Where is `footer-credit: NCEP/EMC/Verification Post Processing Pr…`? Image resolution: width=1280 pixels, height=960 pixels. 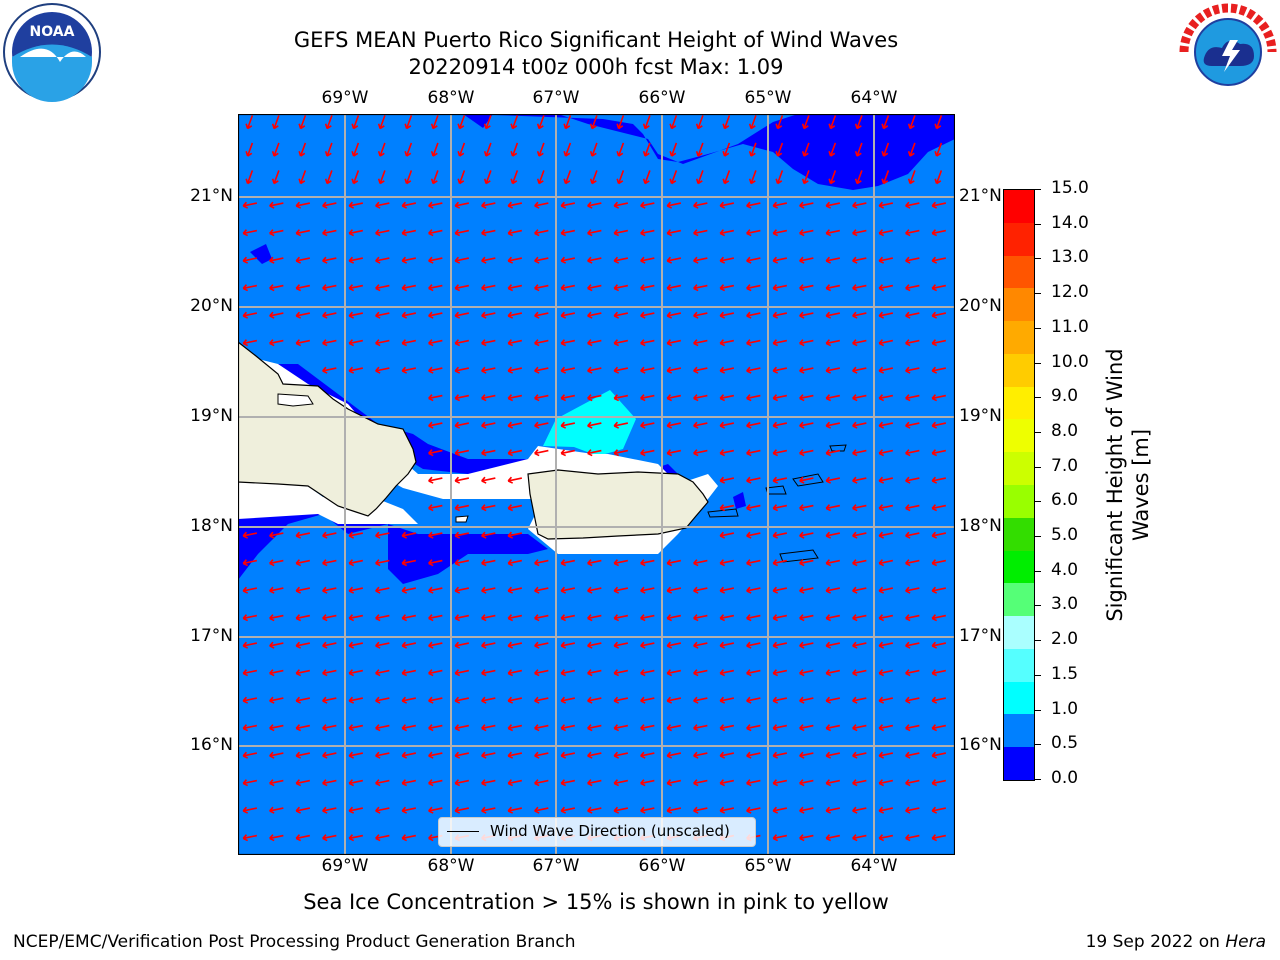
footer-credit: NCEP/EMC/Verification Post Processing Pr… is located at coordinates (294, 942).